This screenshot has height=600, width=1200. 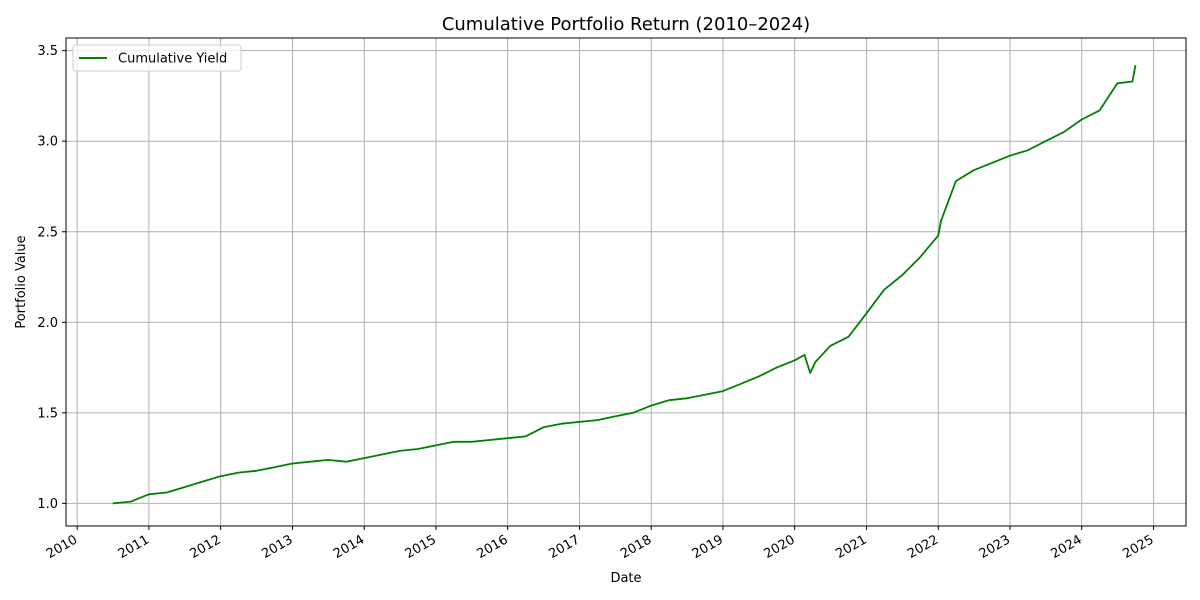 What do you see at coordinates (47, 413) in the screenshot?
I see `y-tick-label: 1.5` at bounding box center [47, 413].